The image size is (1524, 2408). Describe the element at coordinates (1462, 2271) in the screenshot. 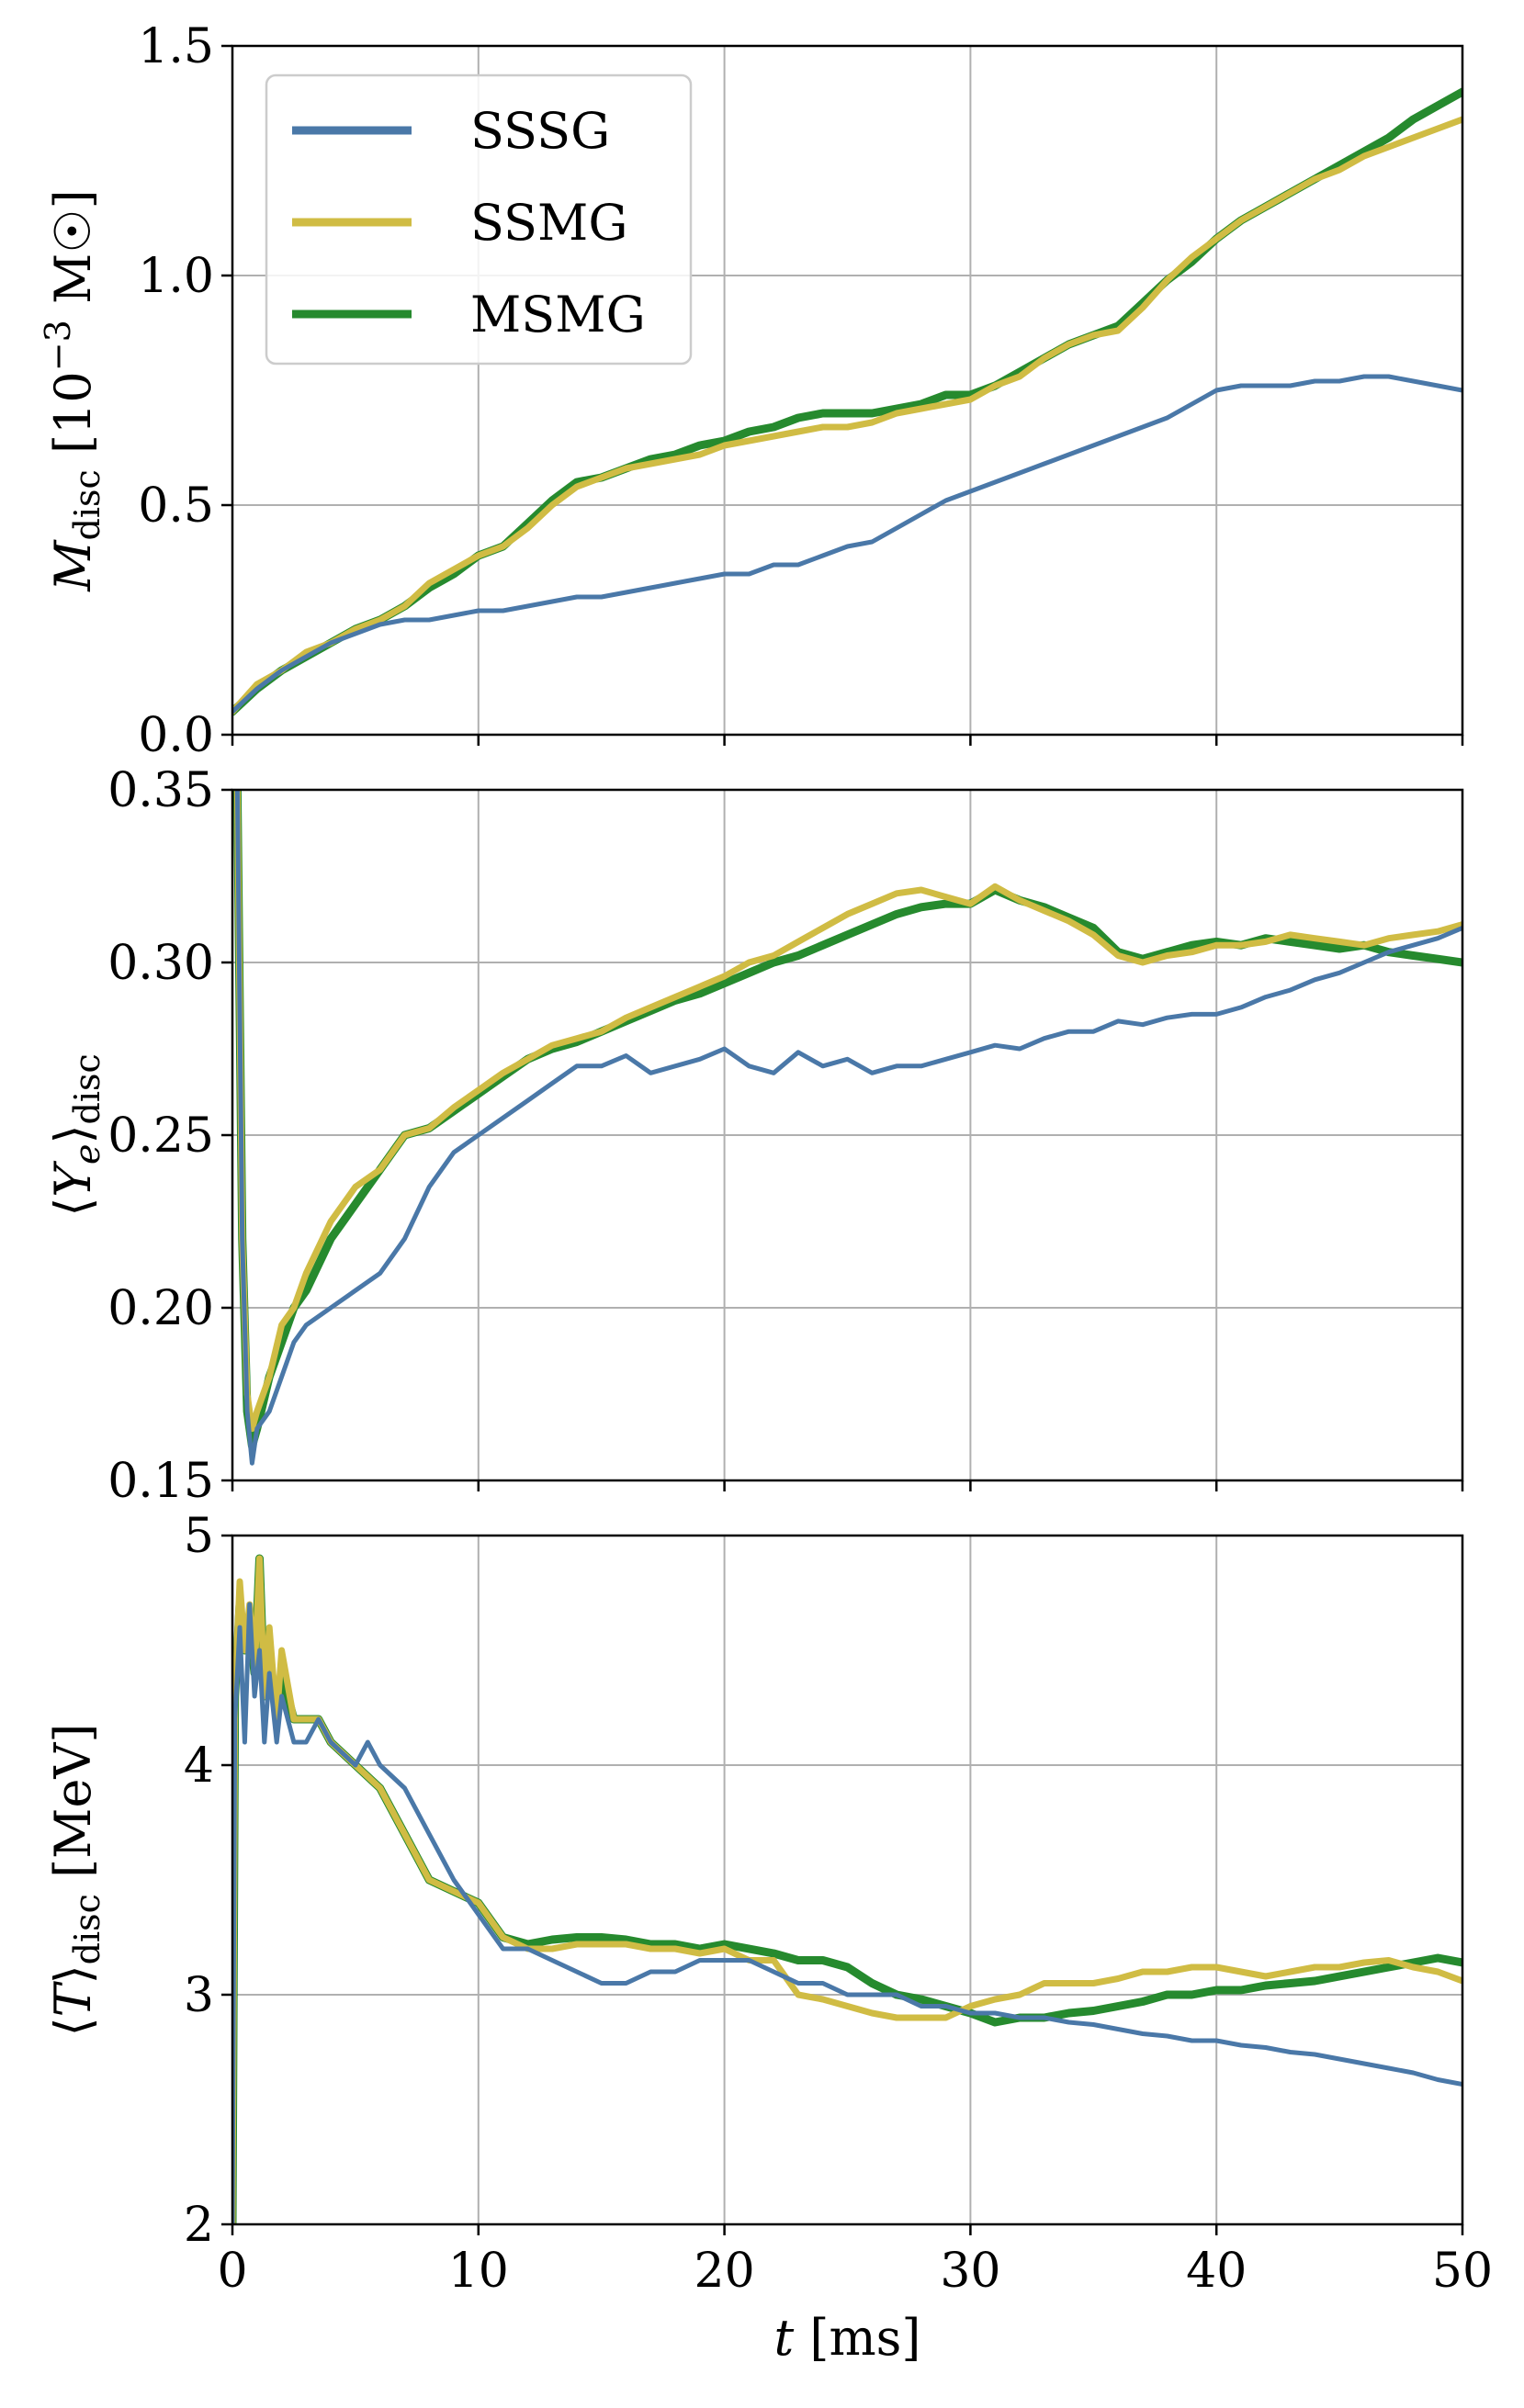

I see `x-tick-label: 50` at that location.